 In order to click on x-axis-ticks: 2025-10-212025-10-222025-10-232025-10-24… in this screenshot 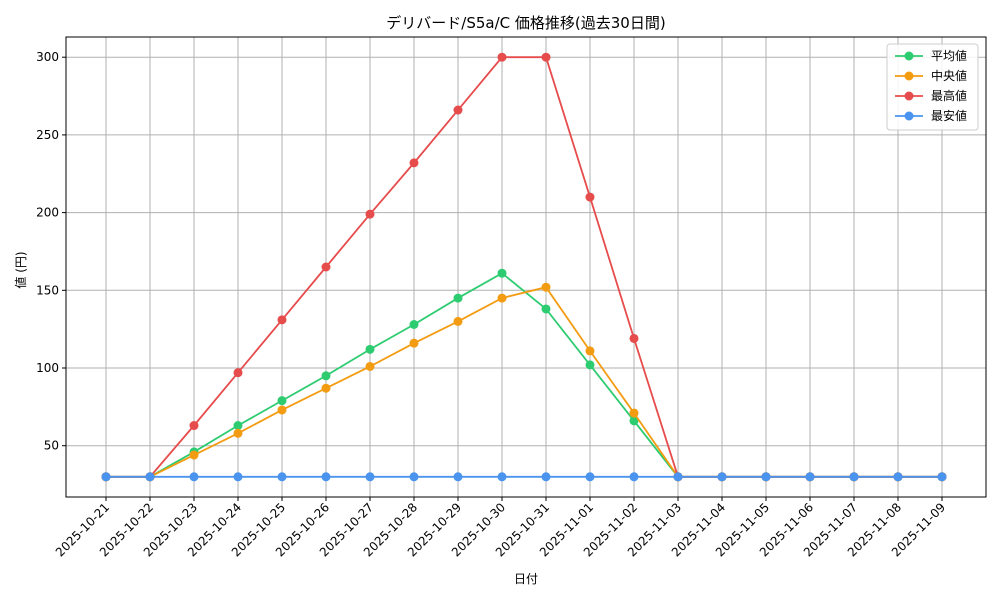, I will do `click(500, 528)`.